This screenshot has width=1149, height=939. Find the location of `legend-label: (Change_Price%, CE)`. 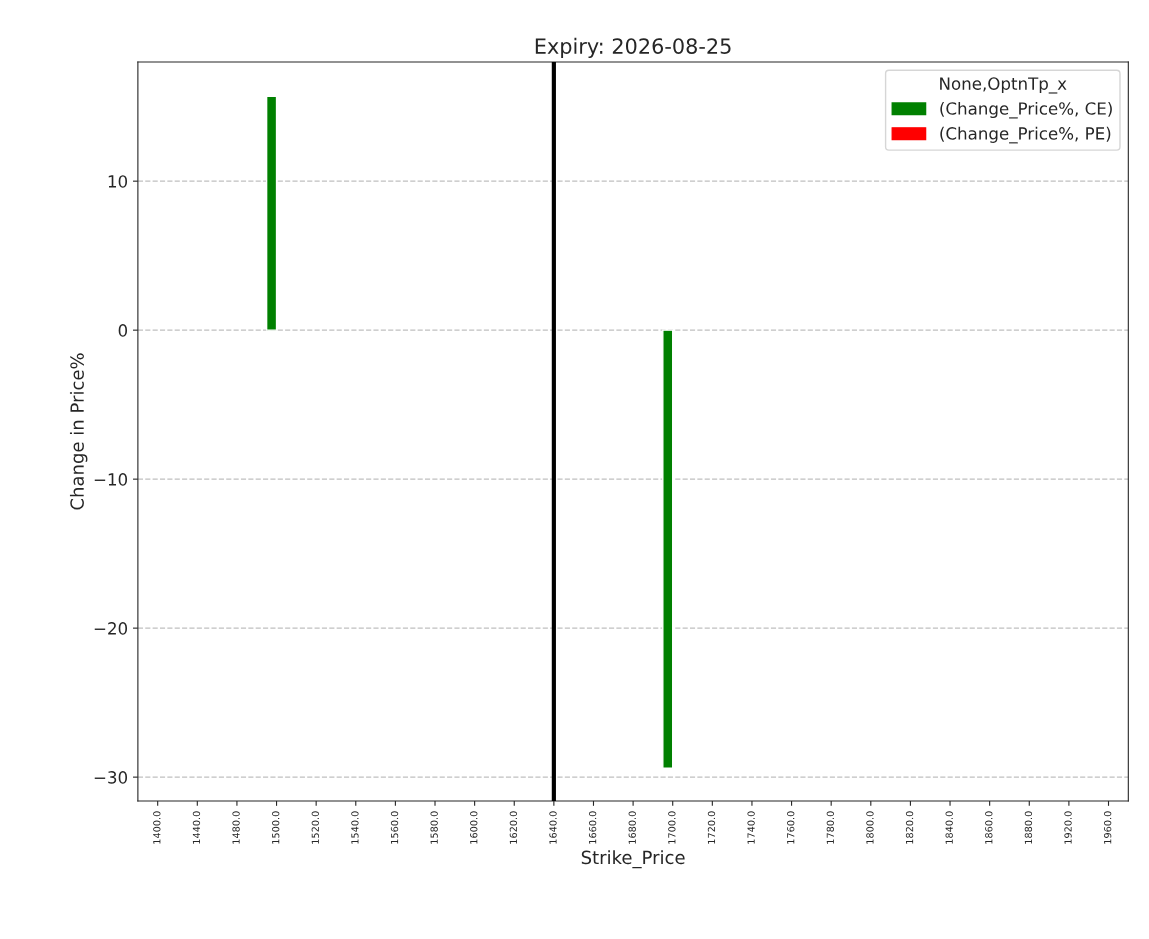

legend-label: (Change_Price%, CE) is located at coordinates (1026, 110).